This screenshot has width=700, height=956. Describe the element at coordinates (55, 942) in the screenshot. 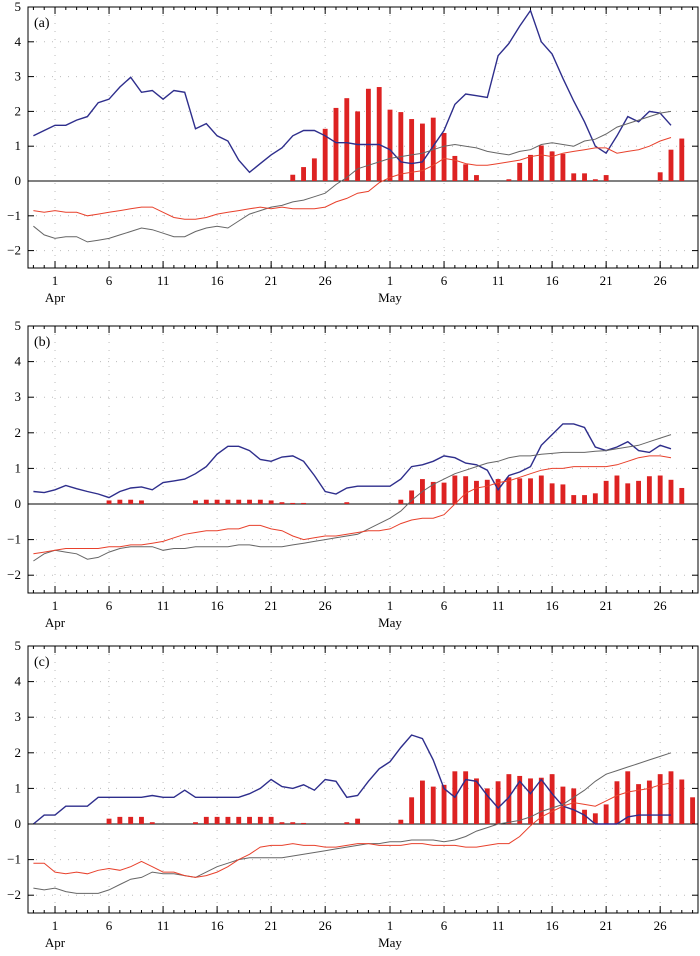

I see `month-label: Apr` at that location.